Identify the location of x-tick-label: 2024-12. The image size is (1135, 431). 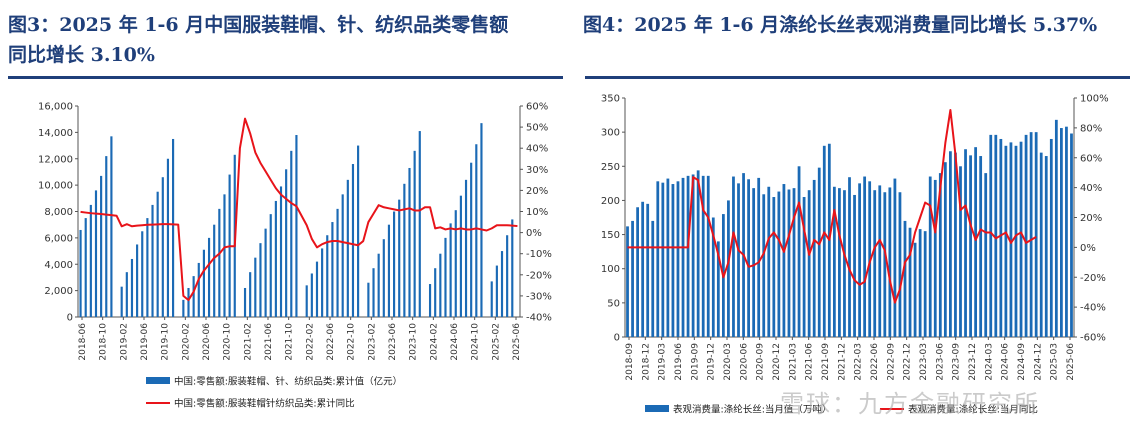
(1038, 362).